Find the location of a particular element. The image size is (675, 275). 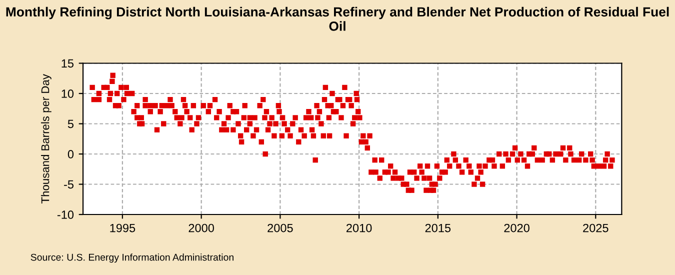

x-tick-label: 2000 is located at coordinates (201, 228).